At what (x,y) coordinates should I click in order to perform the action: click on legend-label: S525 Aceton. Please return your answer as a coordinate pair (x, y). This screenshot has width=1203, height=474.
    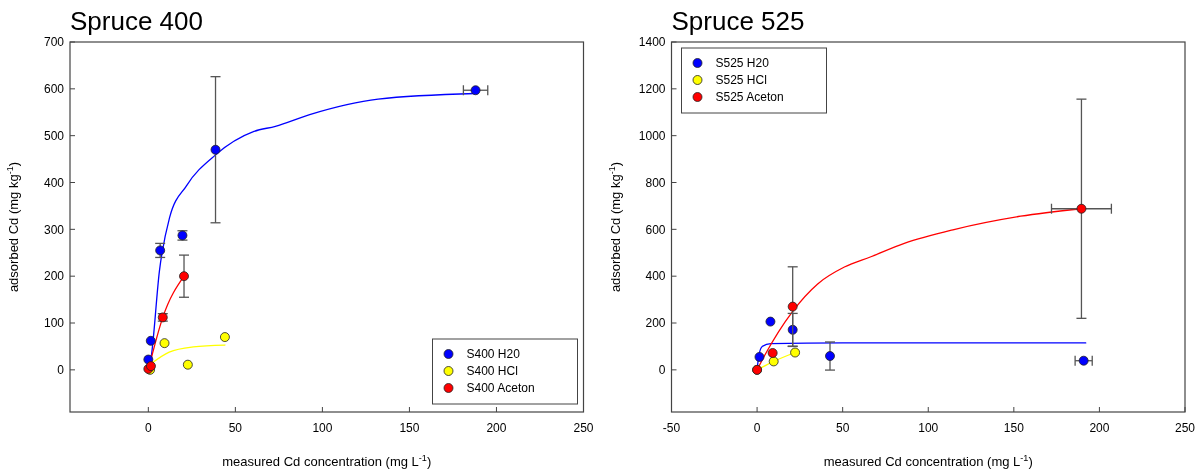
    Looking at the image, I should click on (749, 97).